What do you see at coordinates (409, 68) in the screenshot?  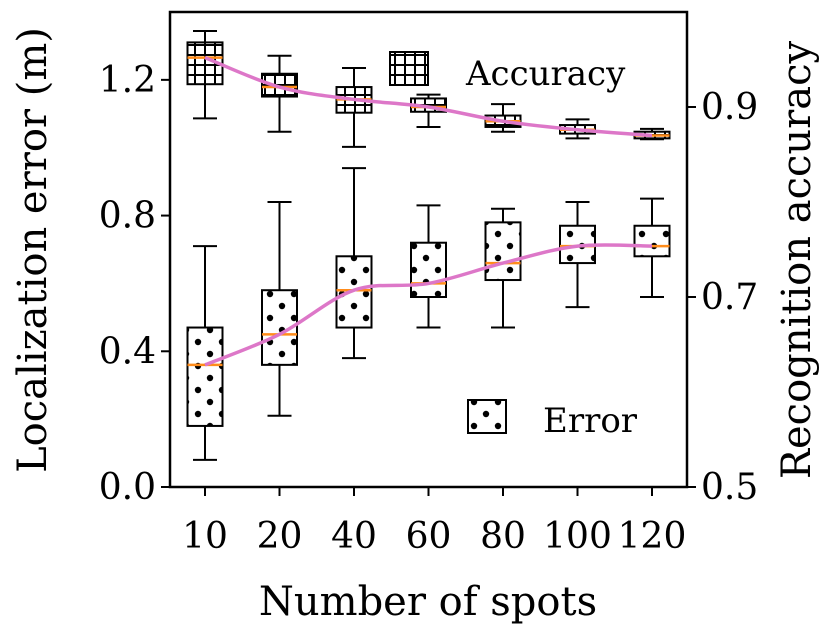 I see `legend-swatch-accuracy` at bounding box center [409, 68].